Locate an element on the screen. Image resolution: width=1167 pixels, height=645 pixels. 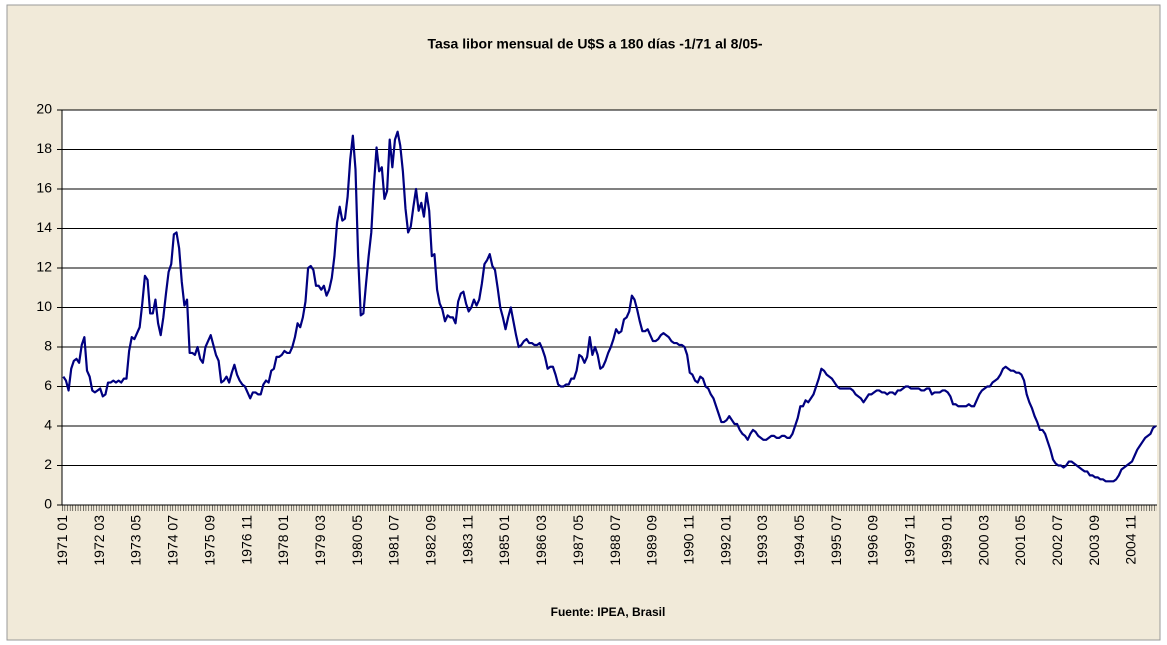
y-tick-label: 2 is located at coordinates (48, 464).